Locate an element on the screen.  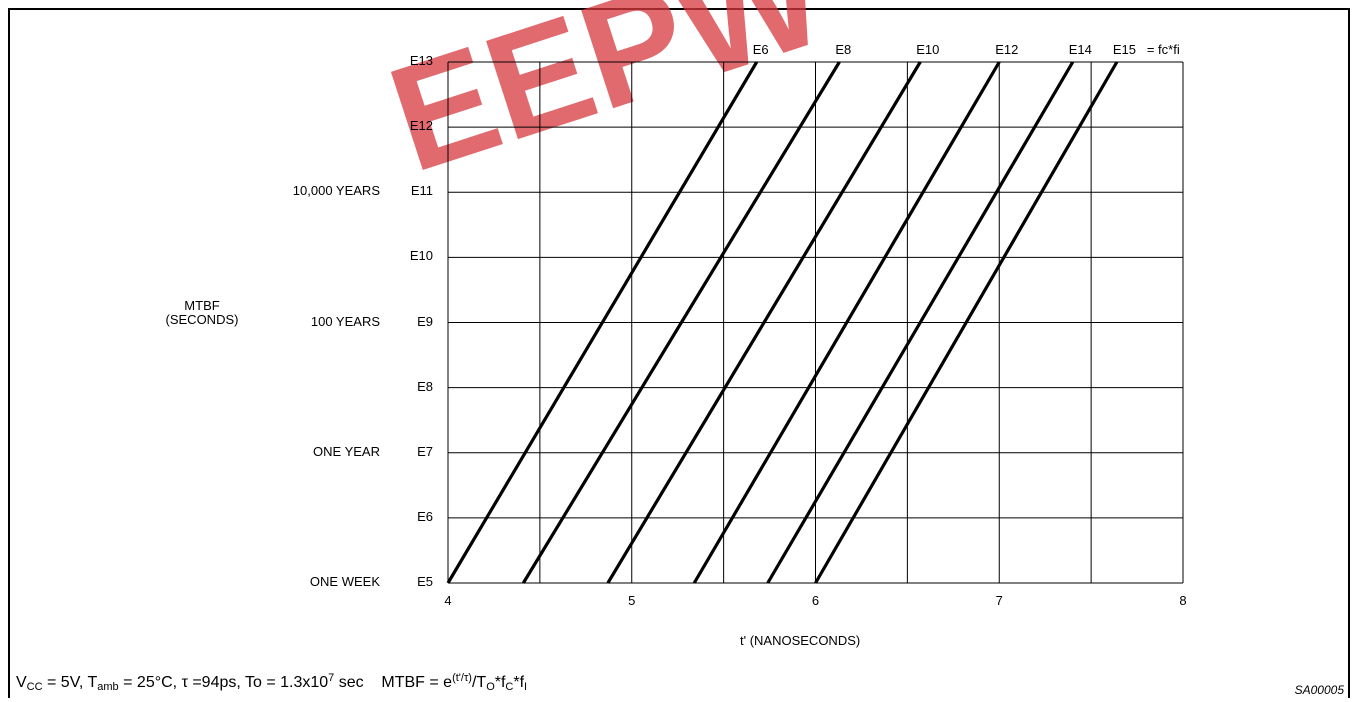
y-time-label: 100 YEARS is located at coordinates (345, 321).